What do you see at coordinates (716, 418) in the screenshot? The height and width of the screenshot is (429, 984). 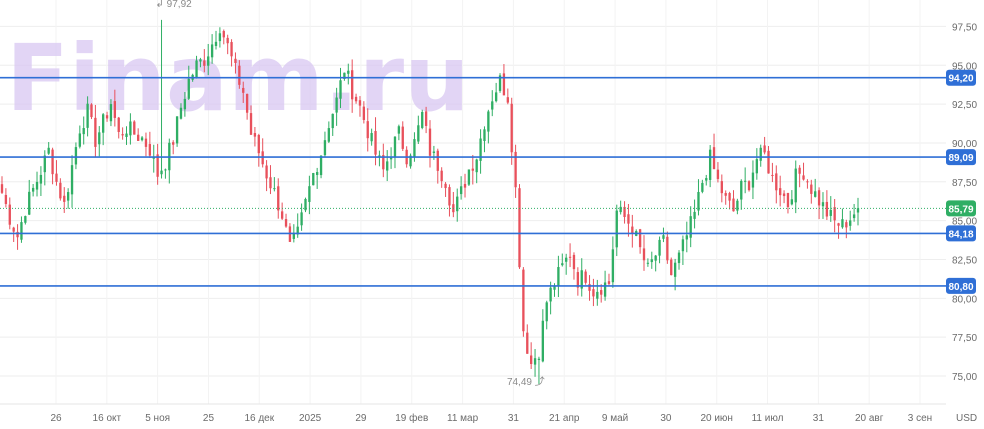 I see `x-tick-label: 20 июн` at bounding box center [716, 418].